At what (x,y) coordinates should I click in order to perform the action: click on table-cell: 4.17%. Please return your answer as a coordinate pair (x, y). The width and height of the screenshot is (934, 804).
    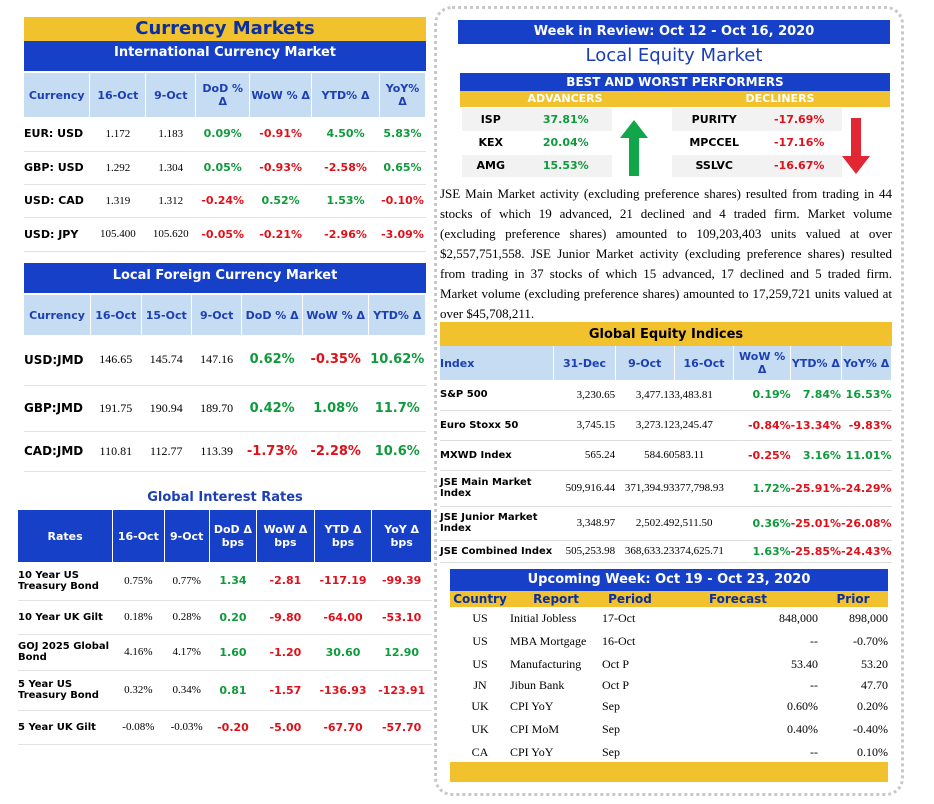
    Looking at the image, I should click on (187, 652).